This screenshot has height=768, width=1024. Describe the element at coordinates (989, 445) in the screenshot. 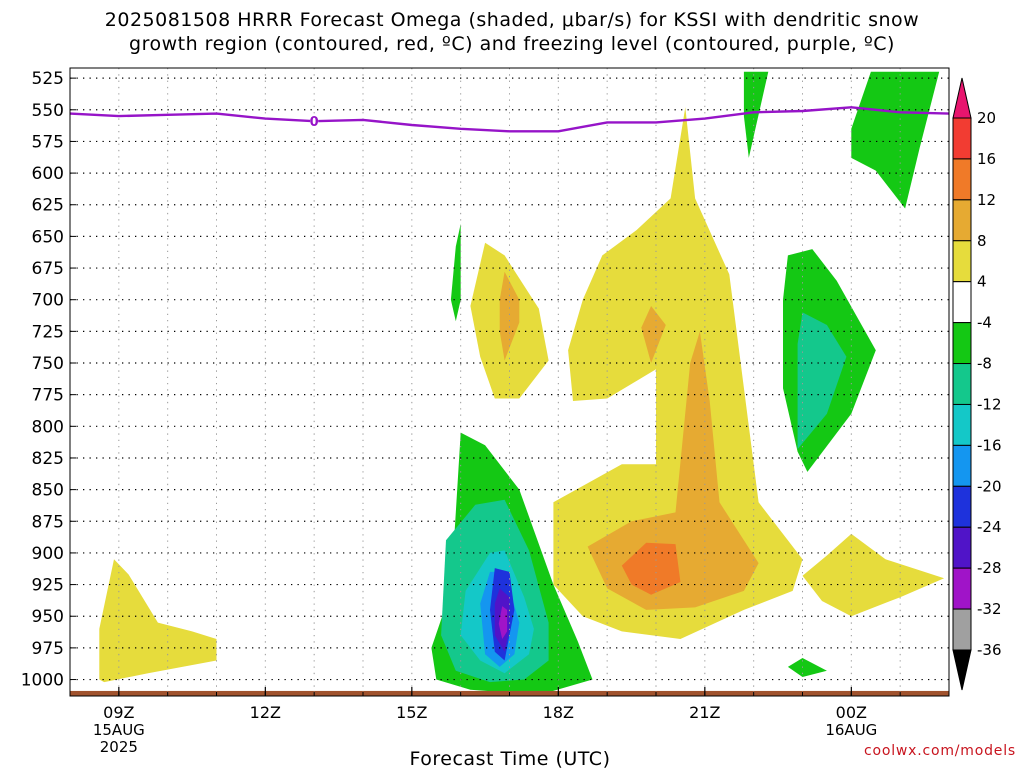

I see `colorbar-label--16: -16` at that location.